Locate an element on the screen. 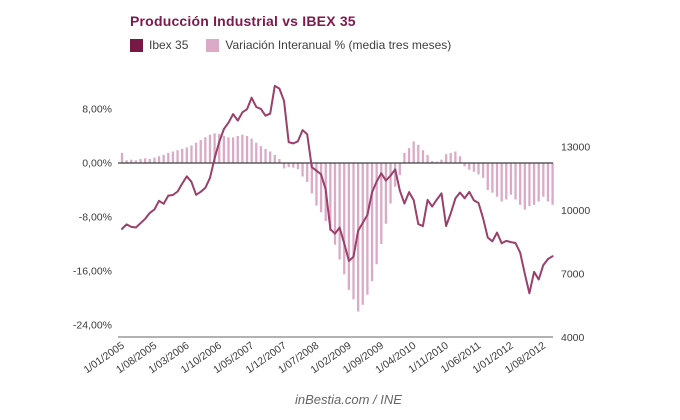 This screenshot has width=680, height=420. left-axis-tick-label: -8,00% is located at coordinates (95, 218).